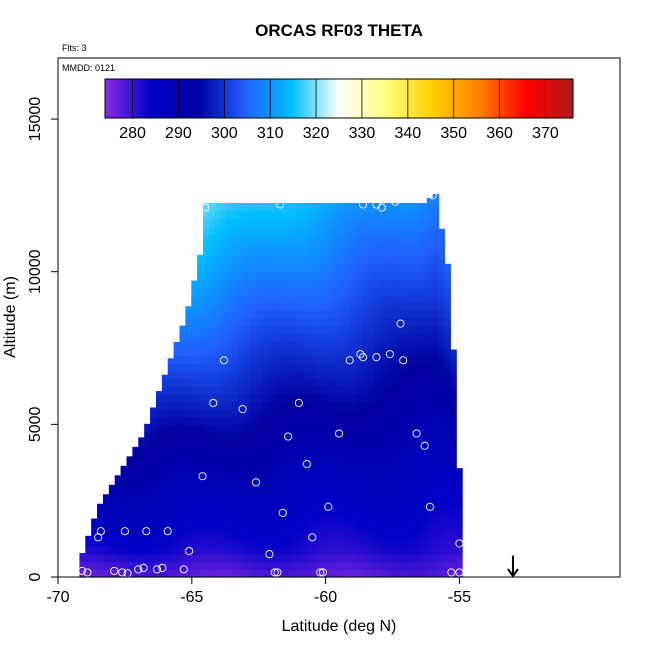 The height and width of the screenshot is (650, 650). Describe the element at coordinates (499, 133) in the screenshot. I see `colorbar-tick-label: 360` at that location.